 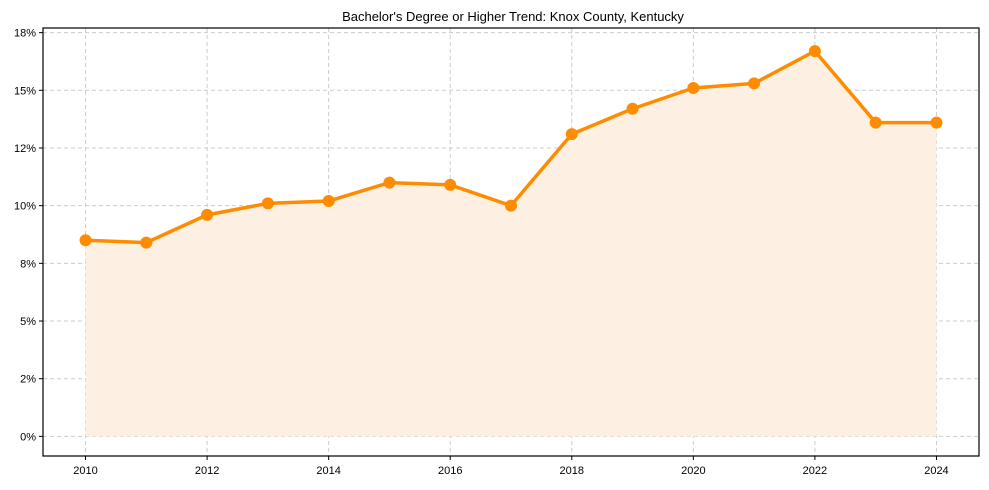 What do you see at coordinates (25, 91) in the screenshot?
I see `y-tick-label: 15%` at bounding box center [25, 91].